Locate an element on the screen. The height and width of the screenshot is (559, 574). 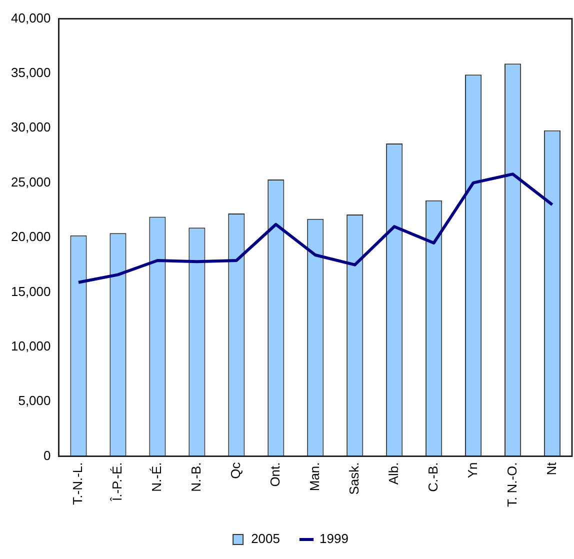
x-tick-label: Ont. is located at coordinates (274, 474).